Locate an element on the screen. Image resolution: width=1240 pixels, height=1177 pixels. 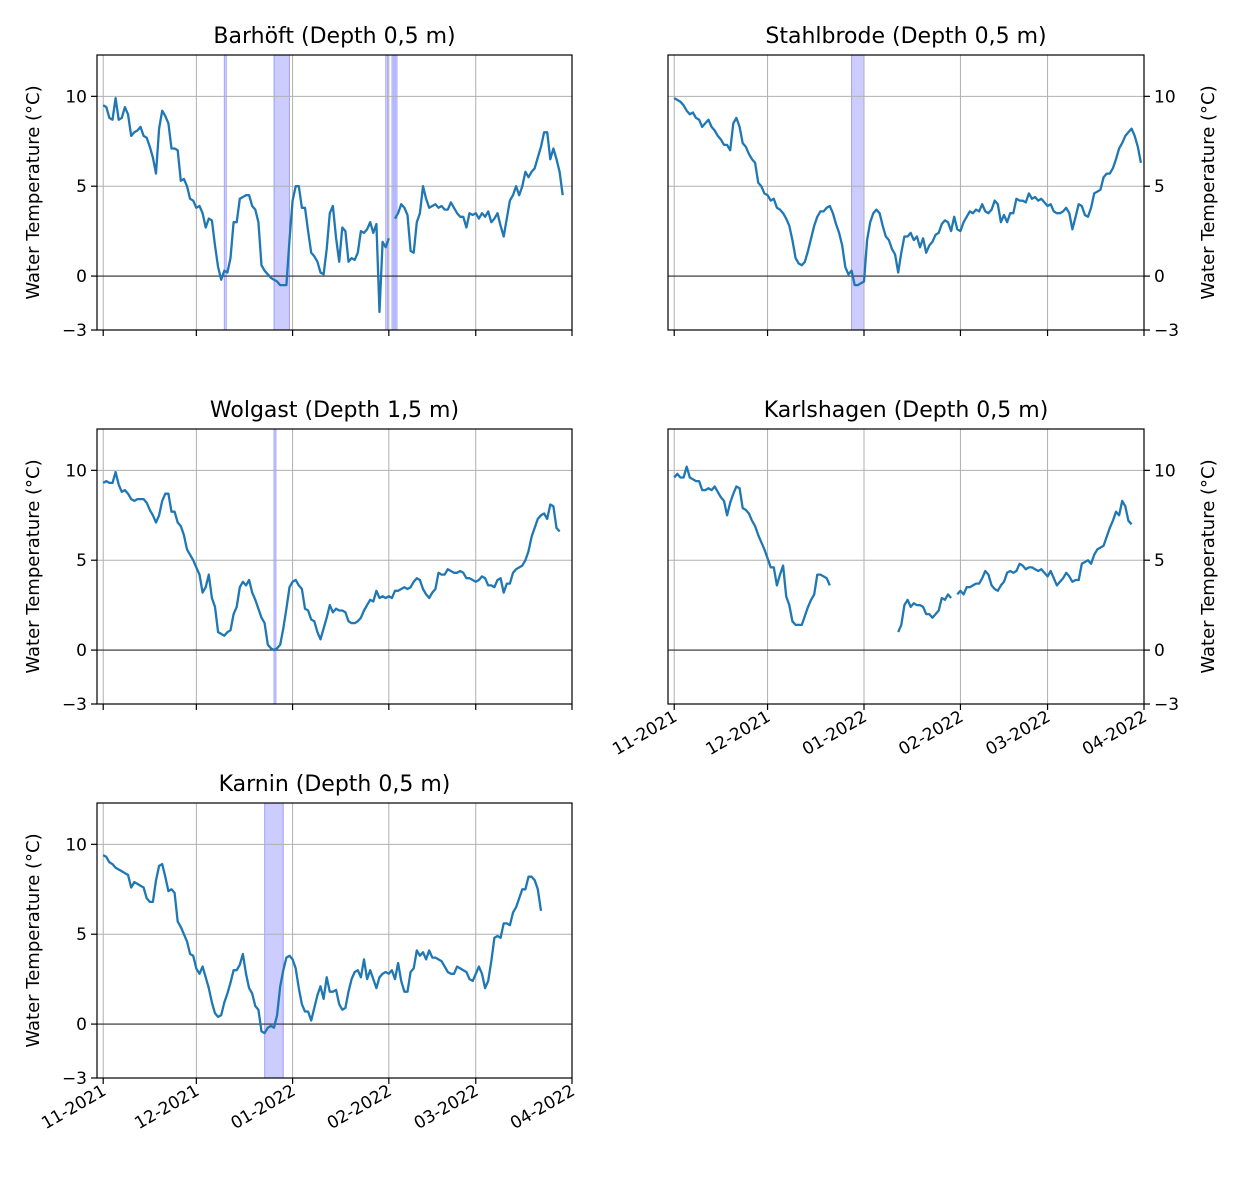
chart-title: Karlshagen (Depth 0,5 m) is located at coordinates (906, 410).